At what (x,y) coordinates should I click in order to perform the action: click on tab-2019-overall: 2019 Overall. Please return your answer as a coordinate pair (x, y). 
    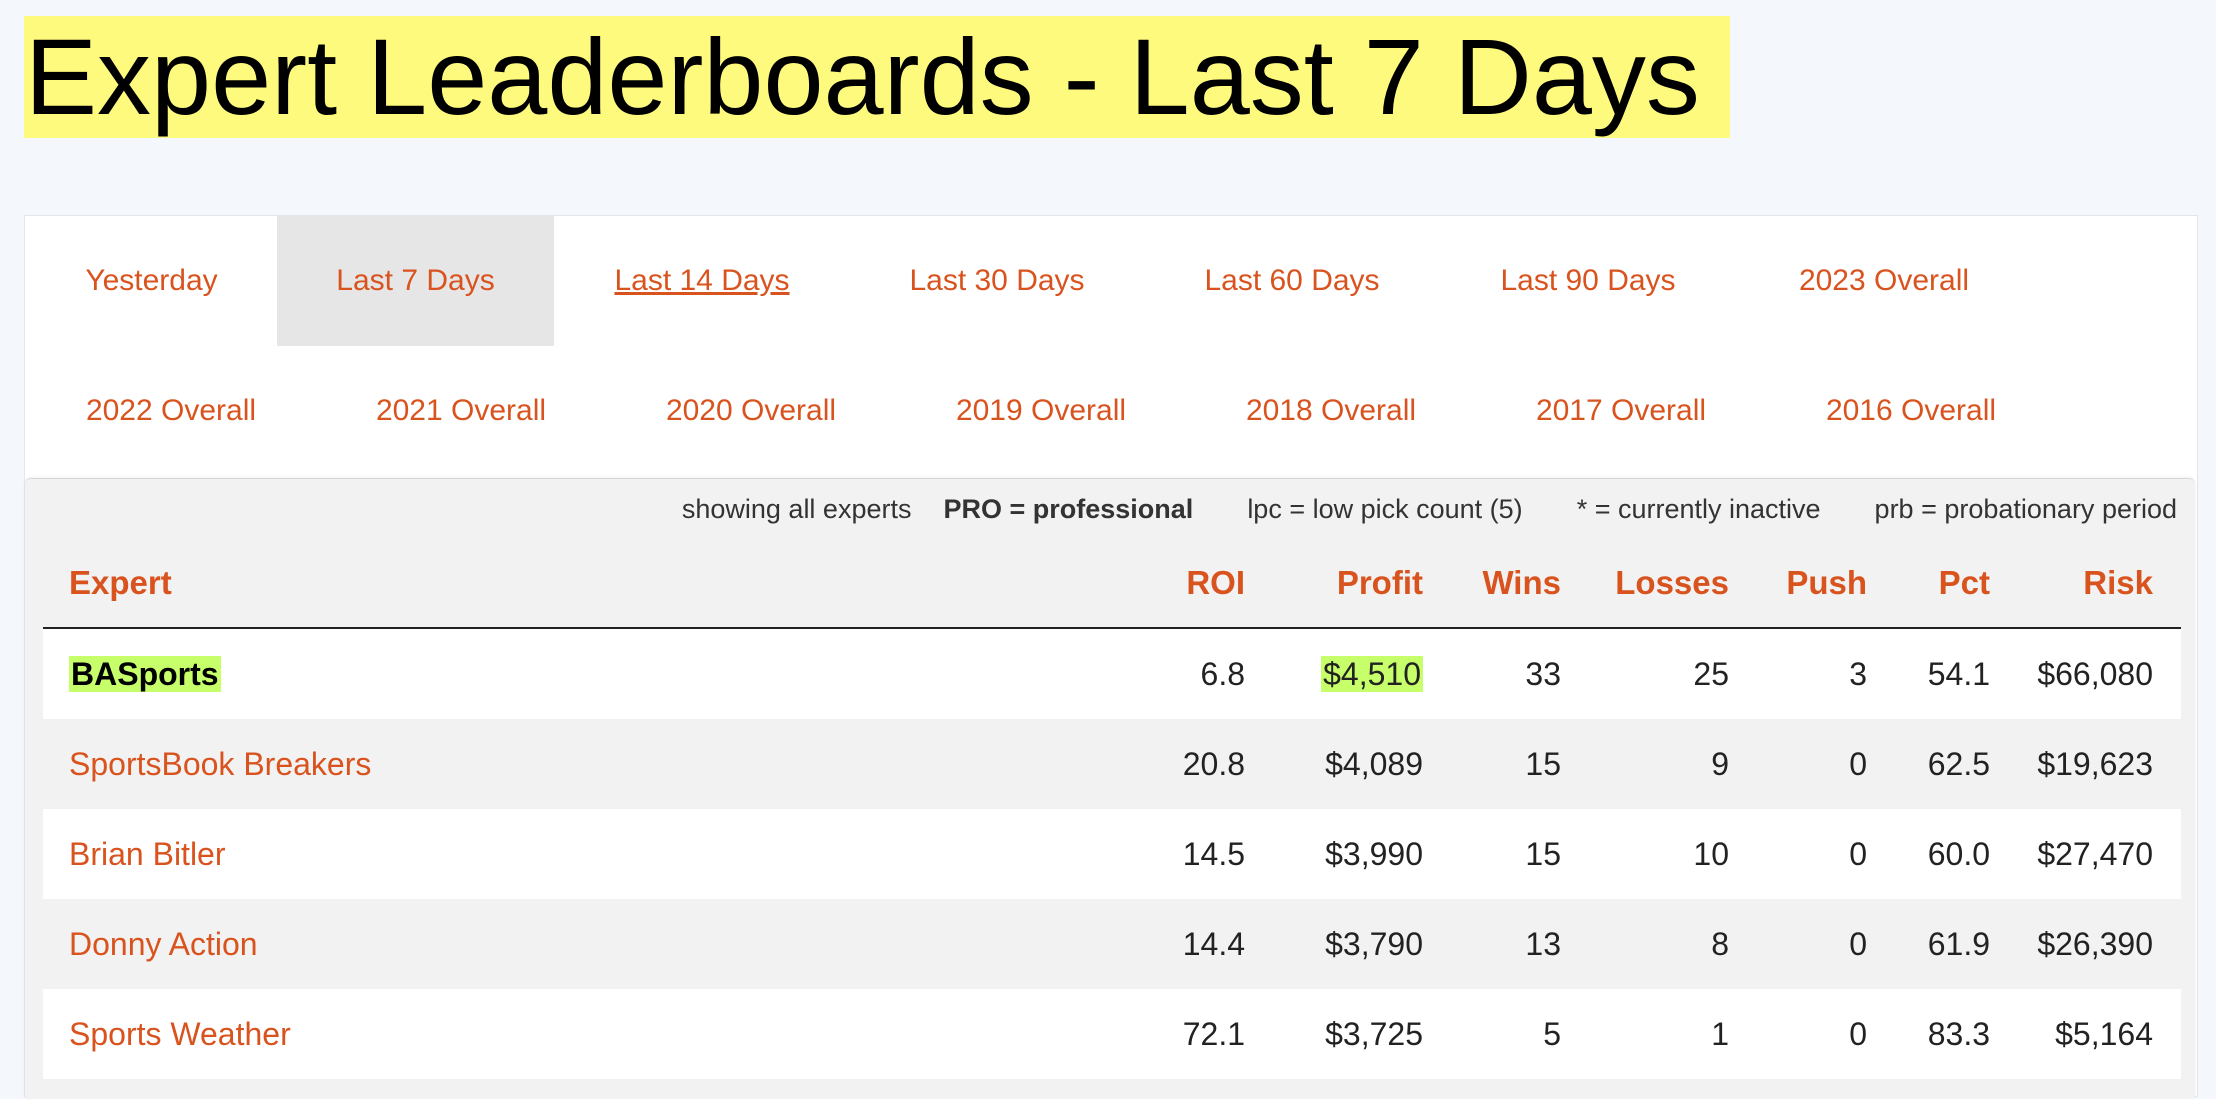
    Looking at the image, I should click on (1041, 410).